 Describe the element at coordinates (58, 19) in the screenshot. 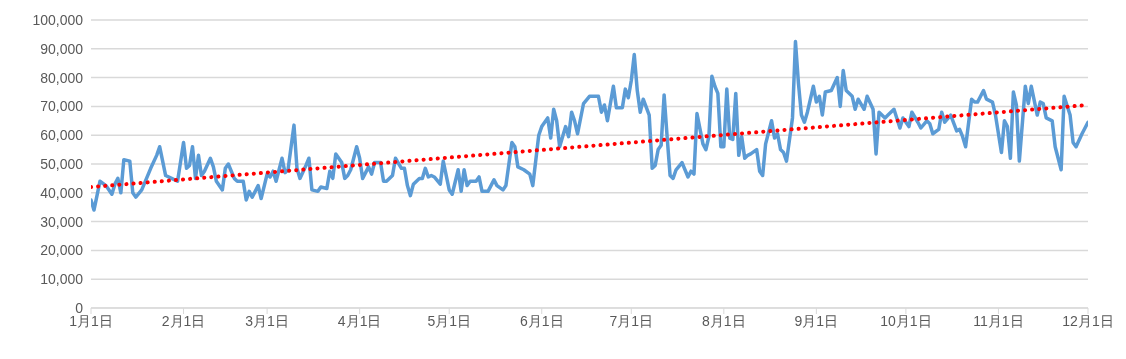

I see `y-tick-label: 100,000` at that location.